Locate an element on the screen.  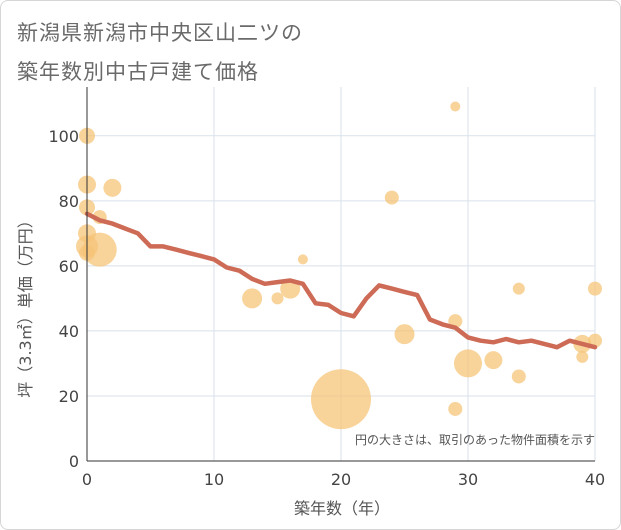
chart-title-line2: 築年数別中古戸建て価格 is located at coordinates (138, 72).